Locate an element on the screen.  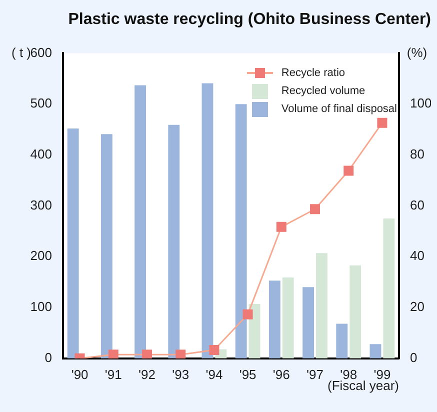
y-tick-label: 100 is located at coordinates (41, 306).